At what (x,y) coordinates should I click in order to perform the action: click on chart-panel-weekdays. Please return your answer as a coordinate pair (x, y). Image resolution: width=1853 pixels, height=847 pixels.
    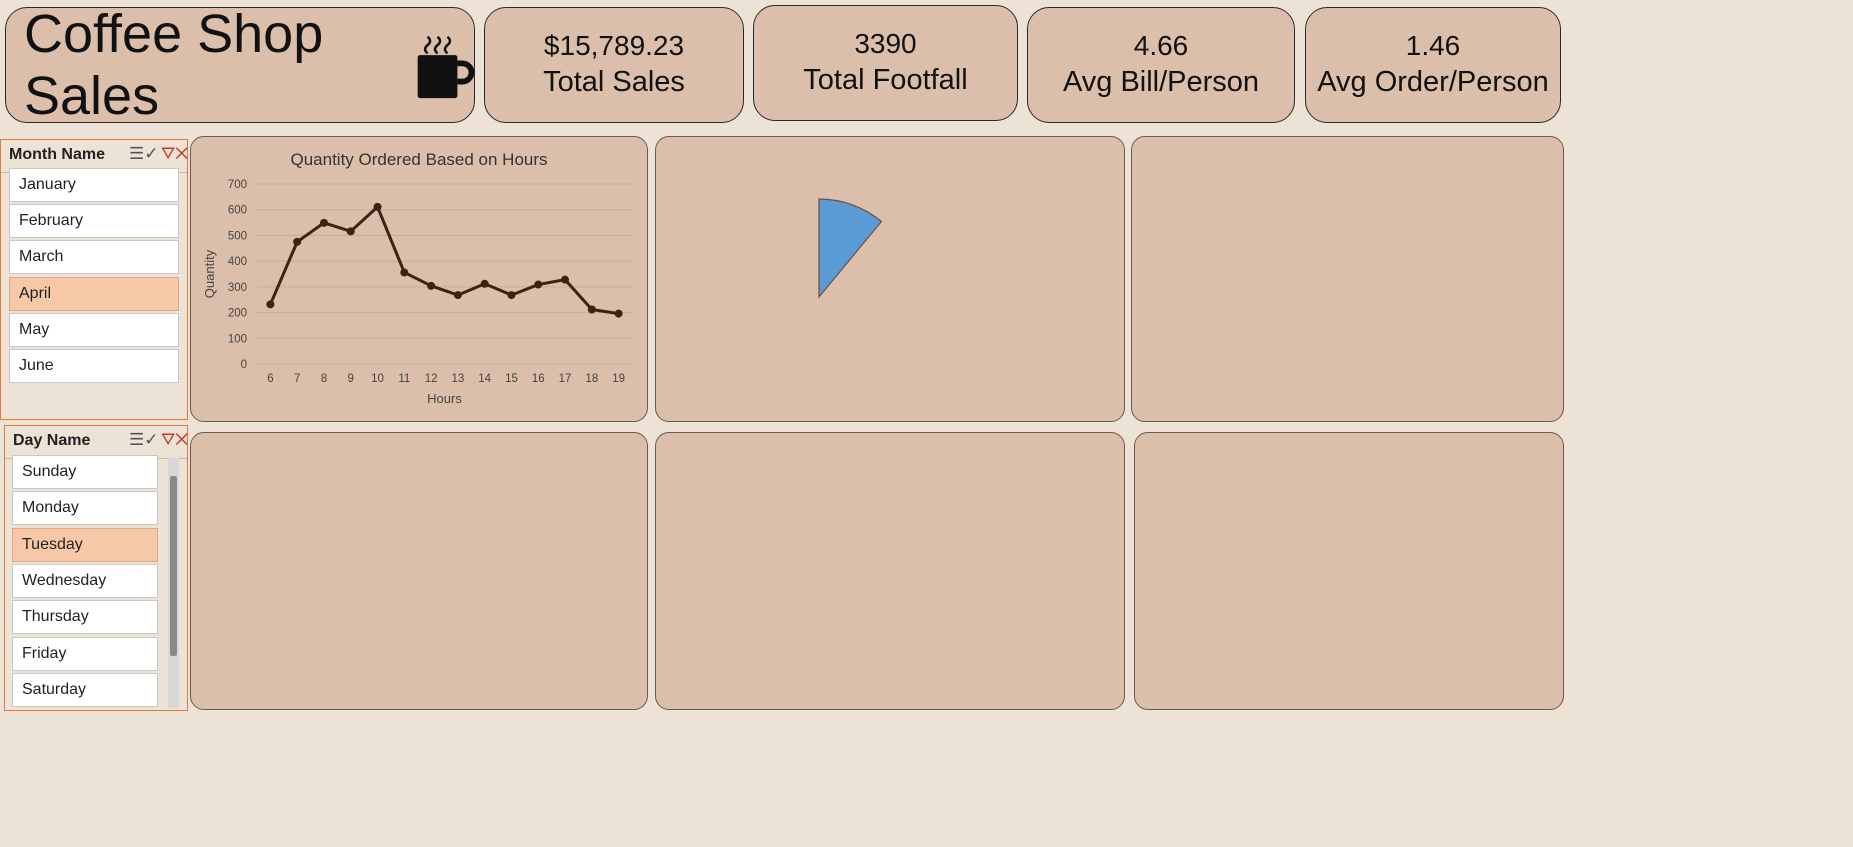
    Looking at the image, I should click on (1349, 571).